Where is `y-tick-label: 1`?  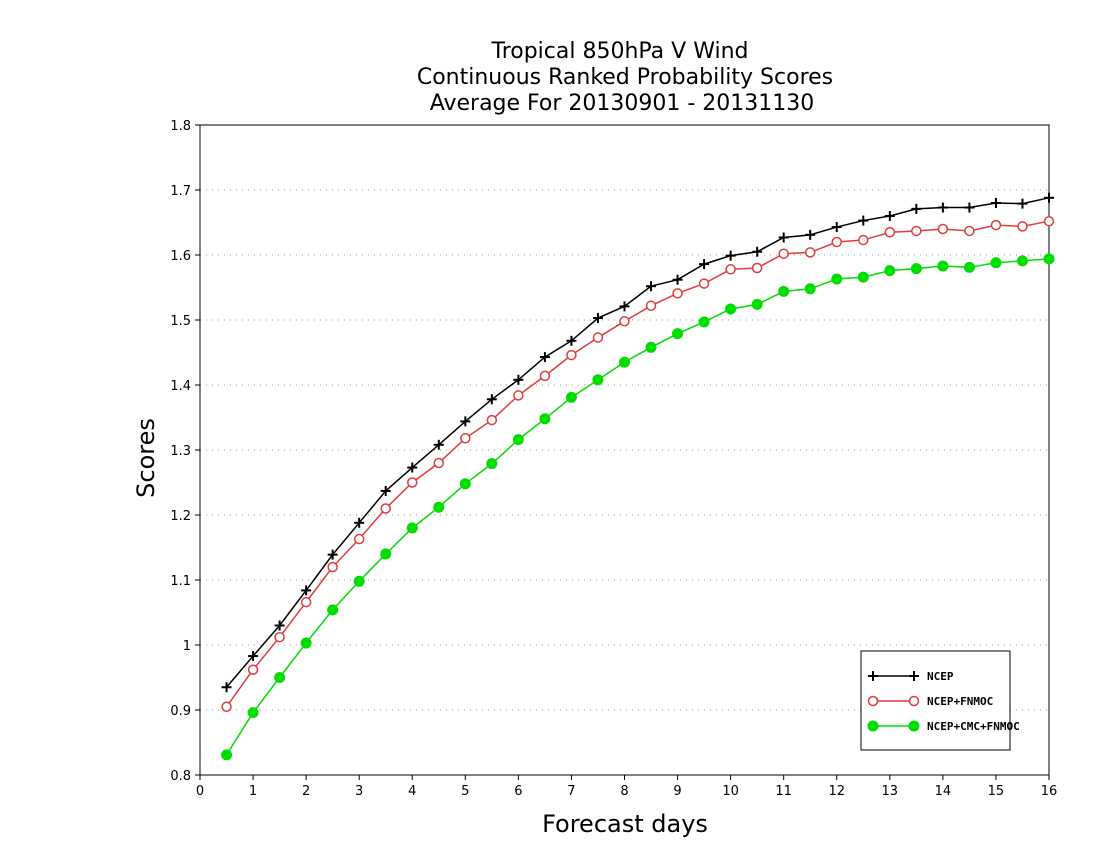
y-tick-label: 1 is located at coordinates (187, 646).